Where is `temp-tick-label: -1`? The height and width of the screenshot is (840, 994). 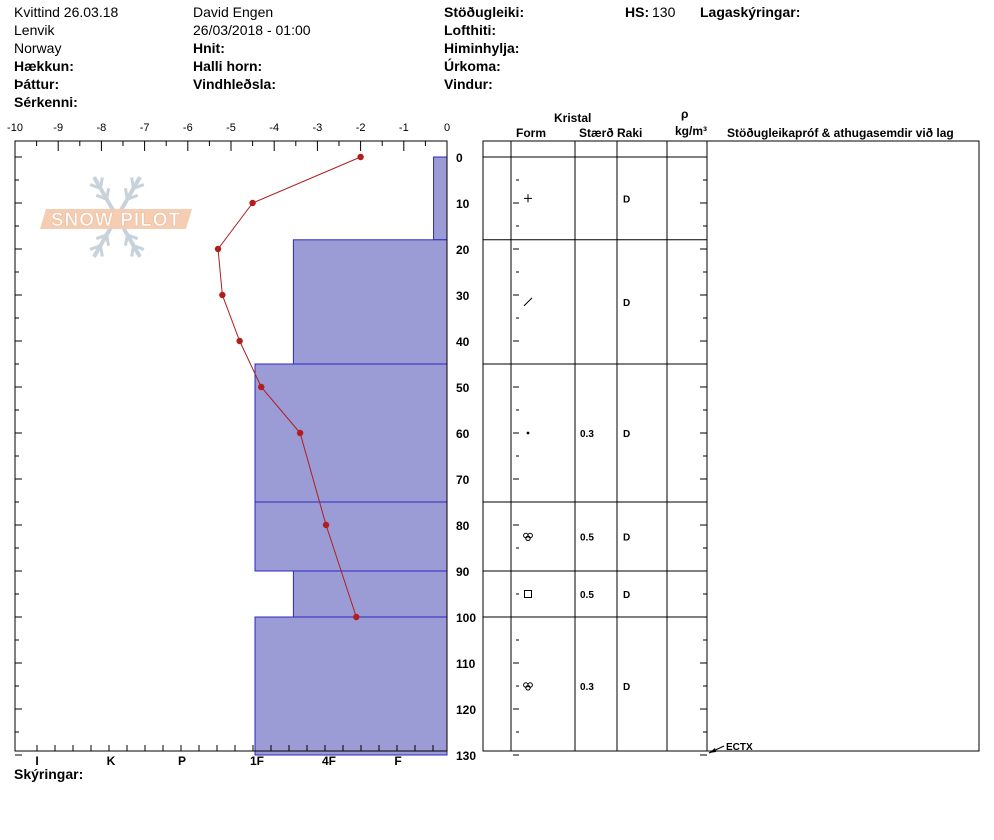 temp-tick-label: -1 is located at coordinates (404, 128).